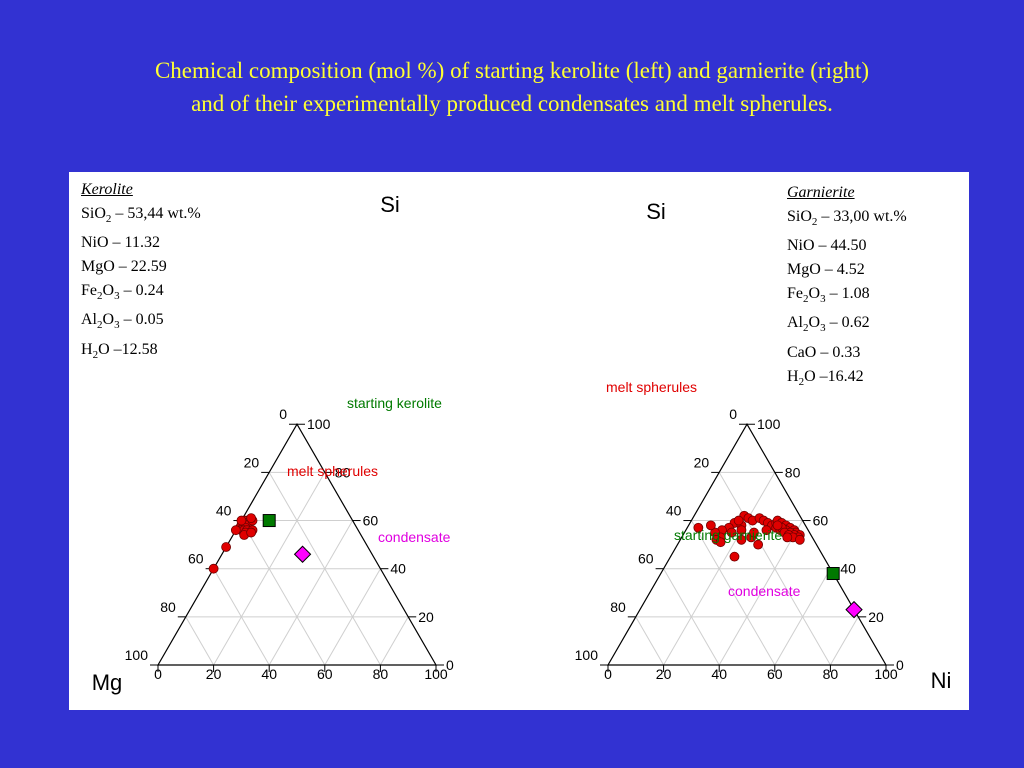  What do you see at coordinates (674, 511) in the screenshot?
I see `garnierite-left-tick-label: 40` at bounding box center [674, 511].